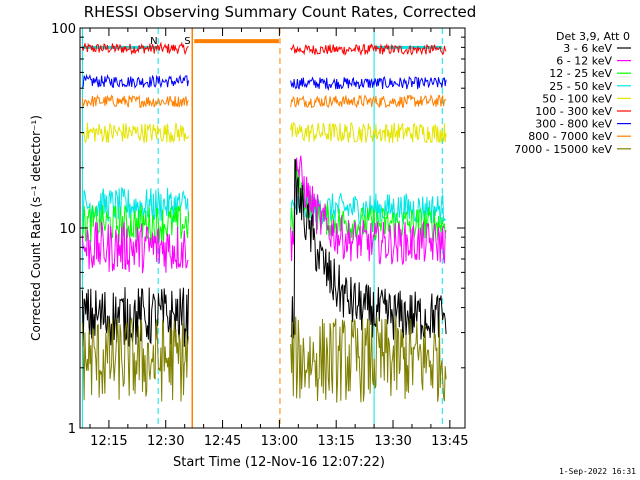 The height and width of the screenshot is (480, 640). What do you see at coordinates (580, 73) in the screenshot?
I see `legend-label: 12 - 25 keV` at bounding box center [580, 73].